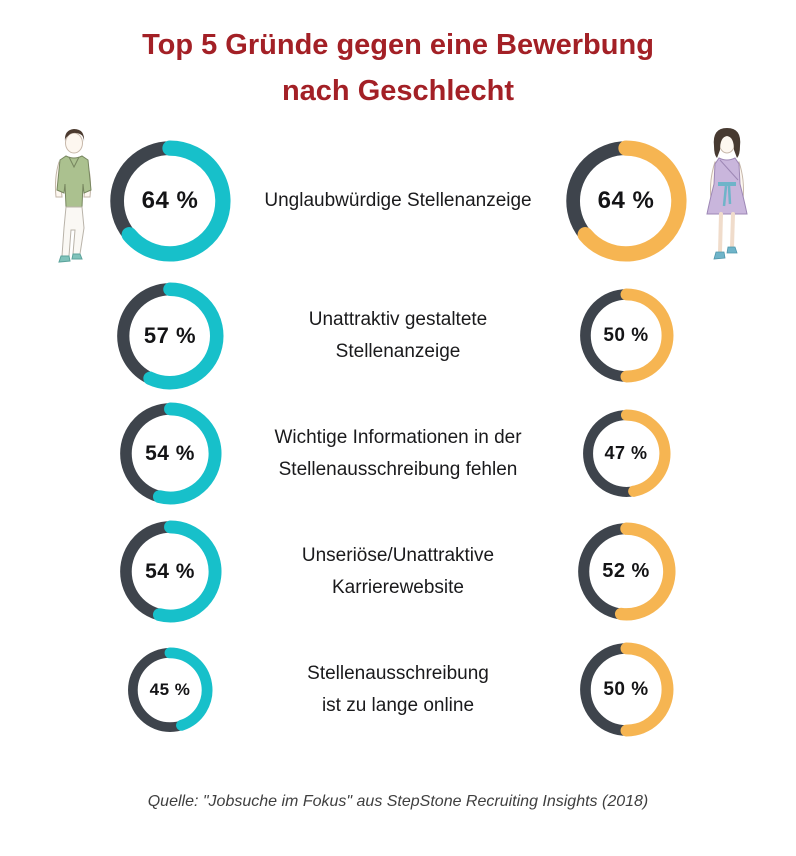 The width and height of the screenshot is (796, 856). I want to click on donut-value-label: 45 %, so click(170, 689).